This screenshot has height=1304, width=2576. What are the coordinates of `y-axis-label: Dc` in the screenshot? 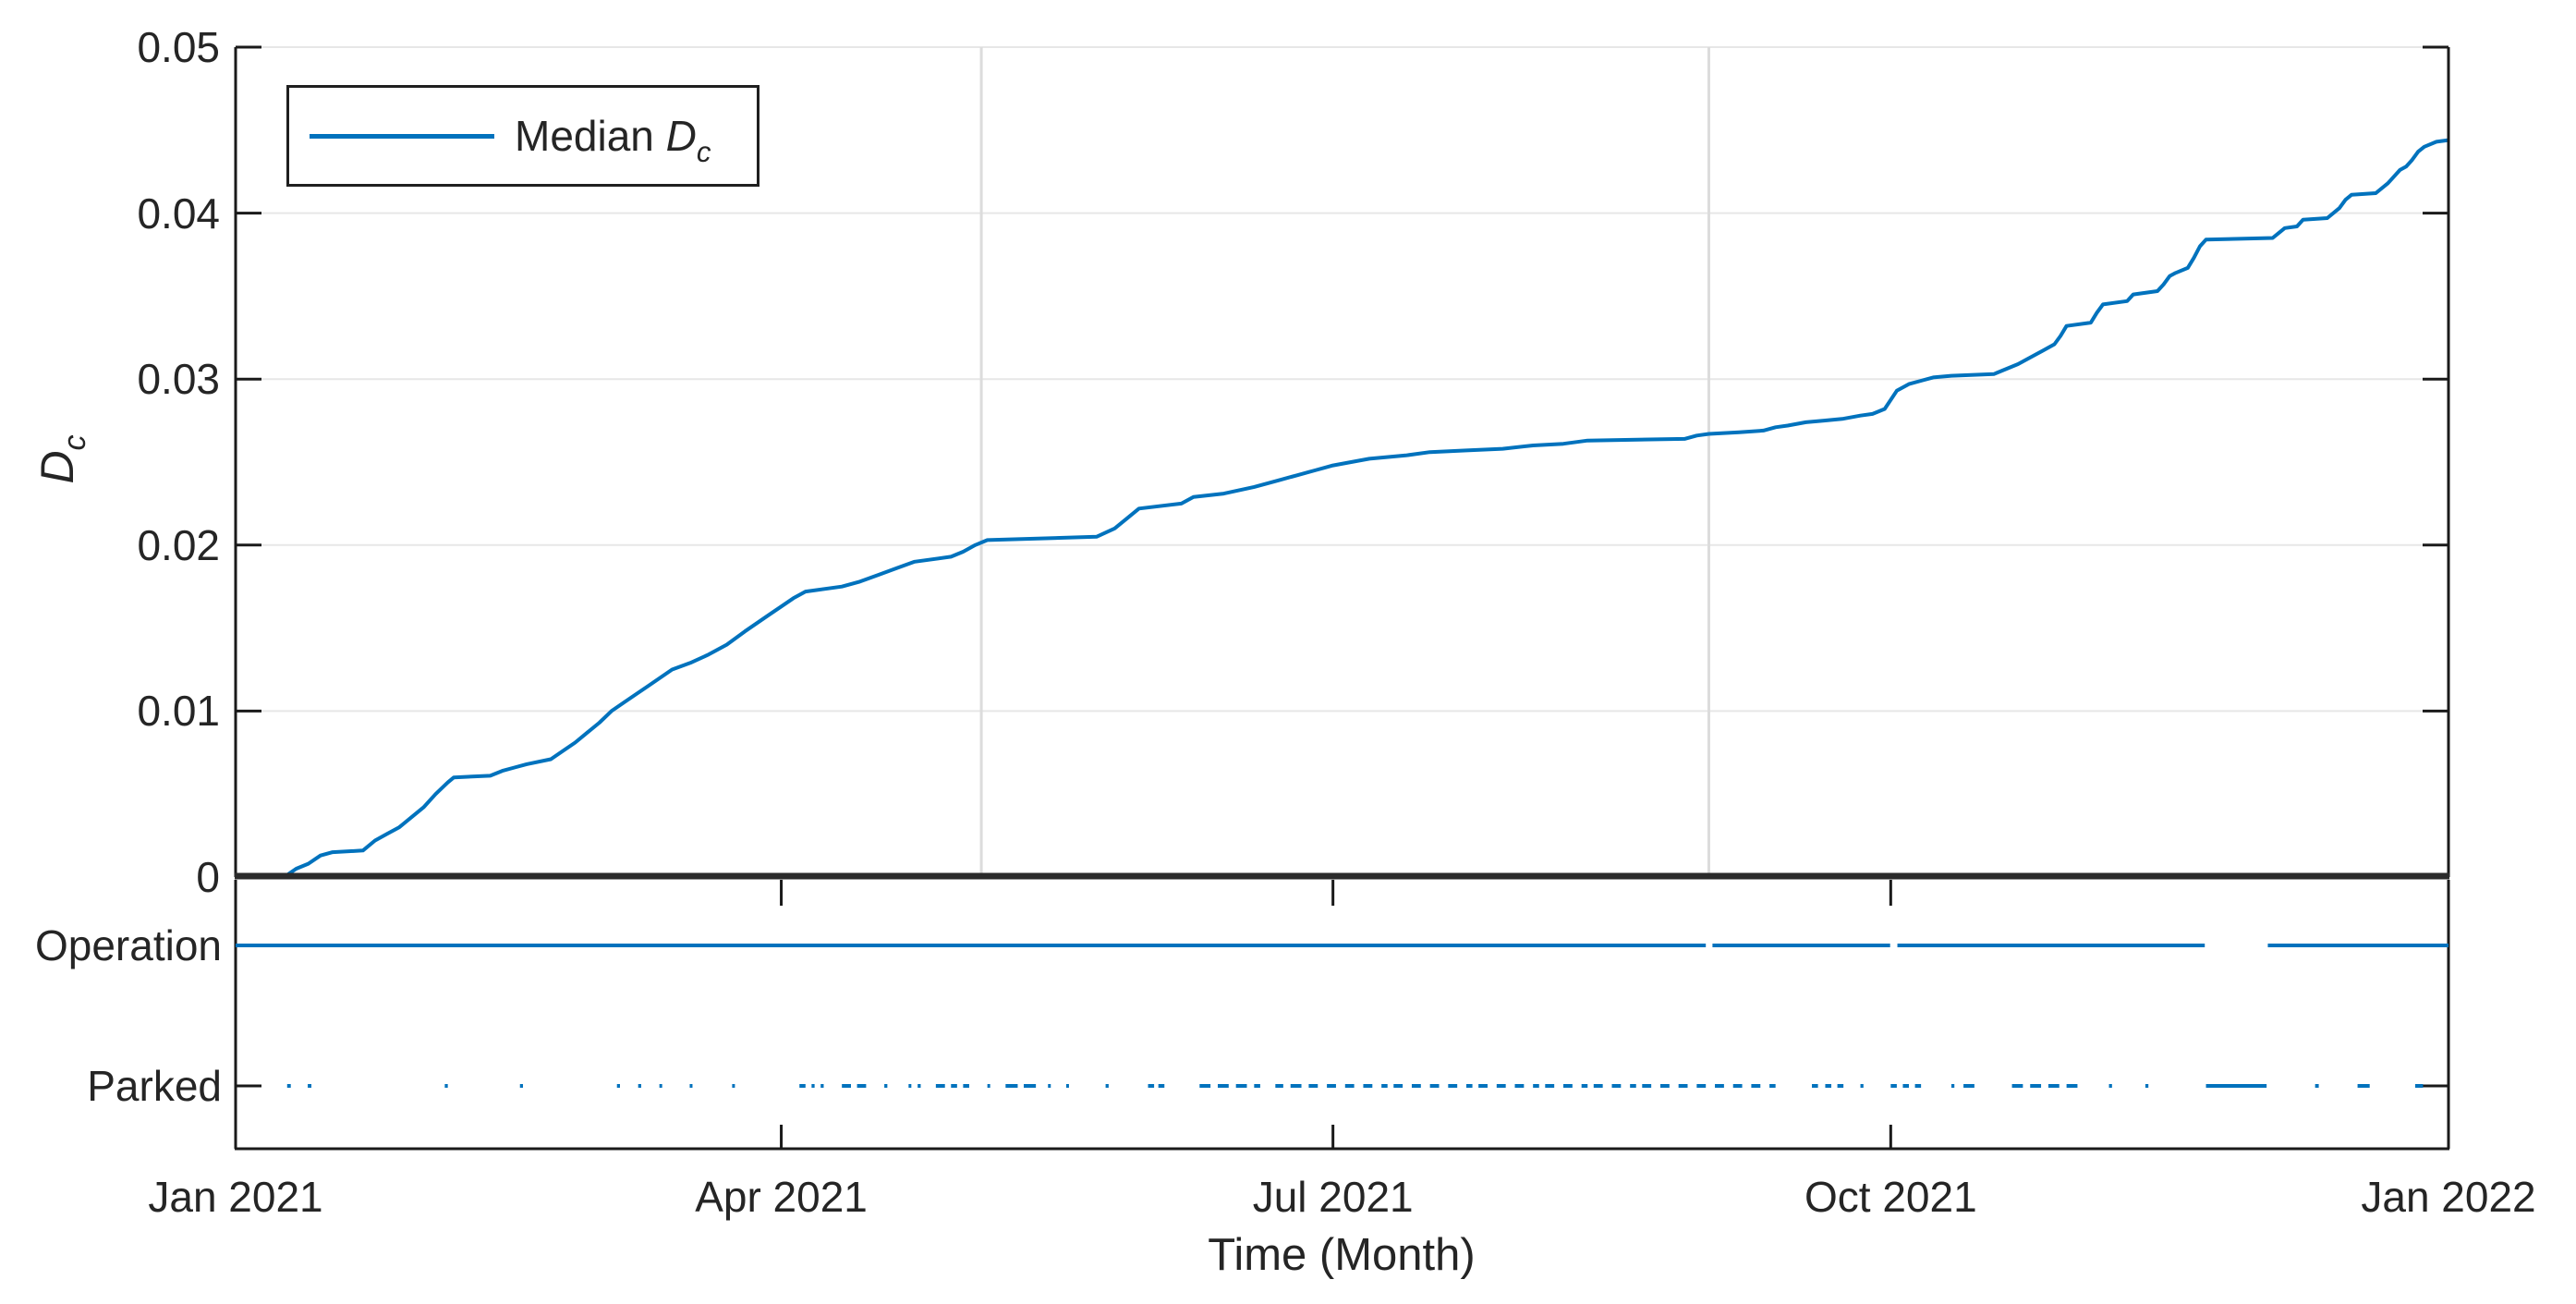 It's located at (62, 459).